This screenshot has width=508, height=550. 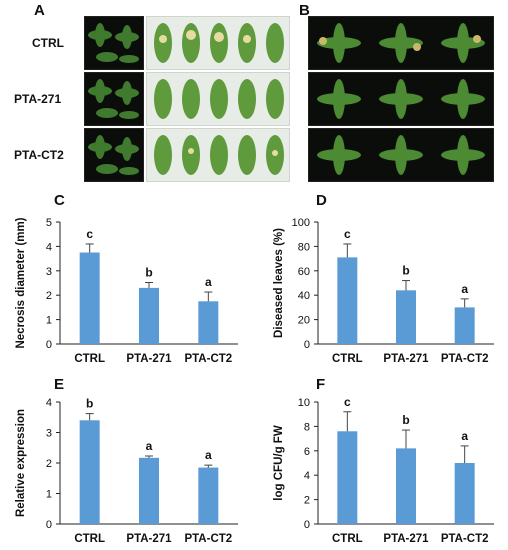 I want to click on y-tick-label: 20, so click(x=304, y=321).